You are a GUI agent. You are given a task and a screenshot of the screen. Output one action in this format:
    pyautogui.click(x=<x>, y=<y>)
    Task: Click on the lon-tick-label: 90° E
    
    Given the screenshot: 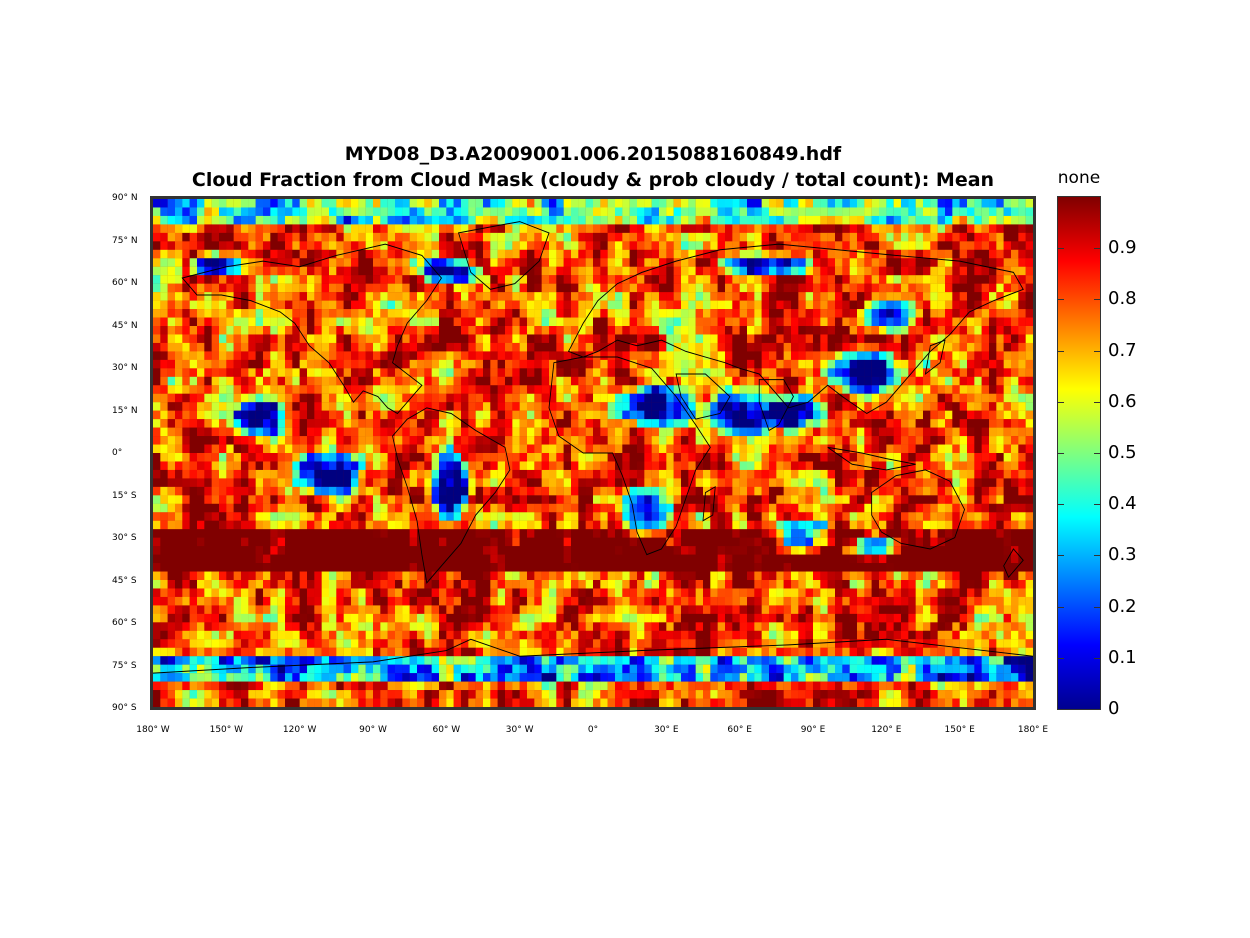 What is the action you would take?
    pyautogui.click(x=813, y=730)
    